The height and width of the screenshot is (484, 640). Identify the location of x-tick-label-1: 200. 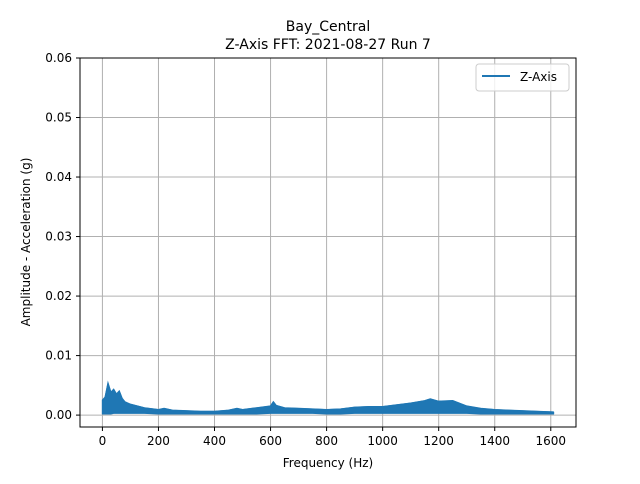
(158, 441).